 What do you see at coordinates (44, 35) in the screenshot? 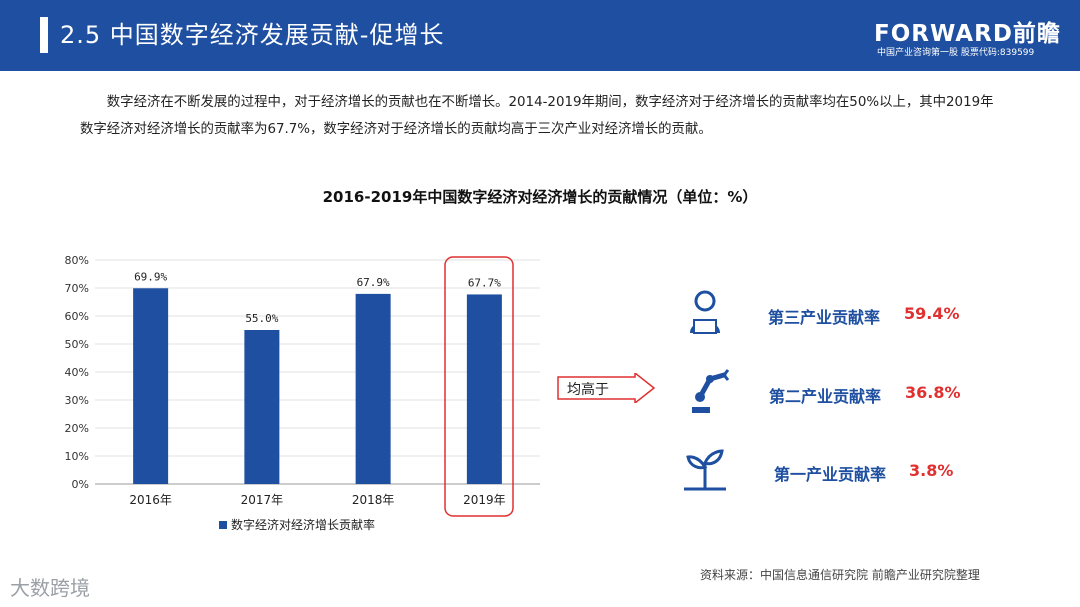
I see `header-accent` at bounding box center [44, 35].